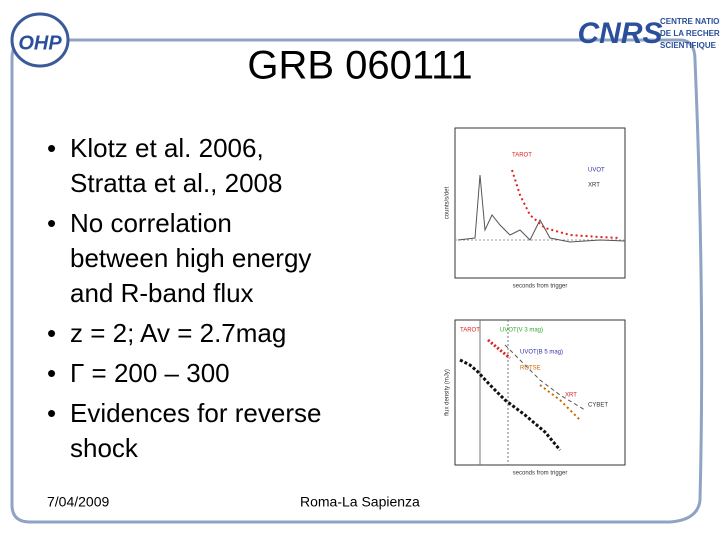 Image resolution: width=720 pixels, height=540 pixels. I want to click on plot-ylabel: counts/s/det, so click(448, 202).